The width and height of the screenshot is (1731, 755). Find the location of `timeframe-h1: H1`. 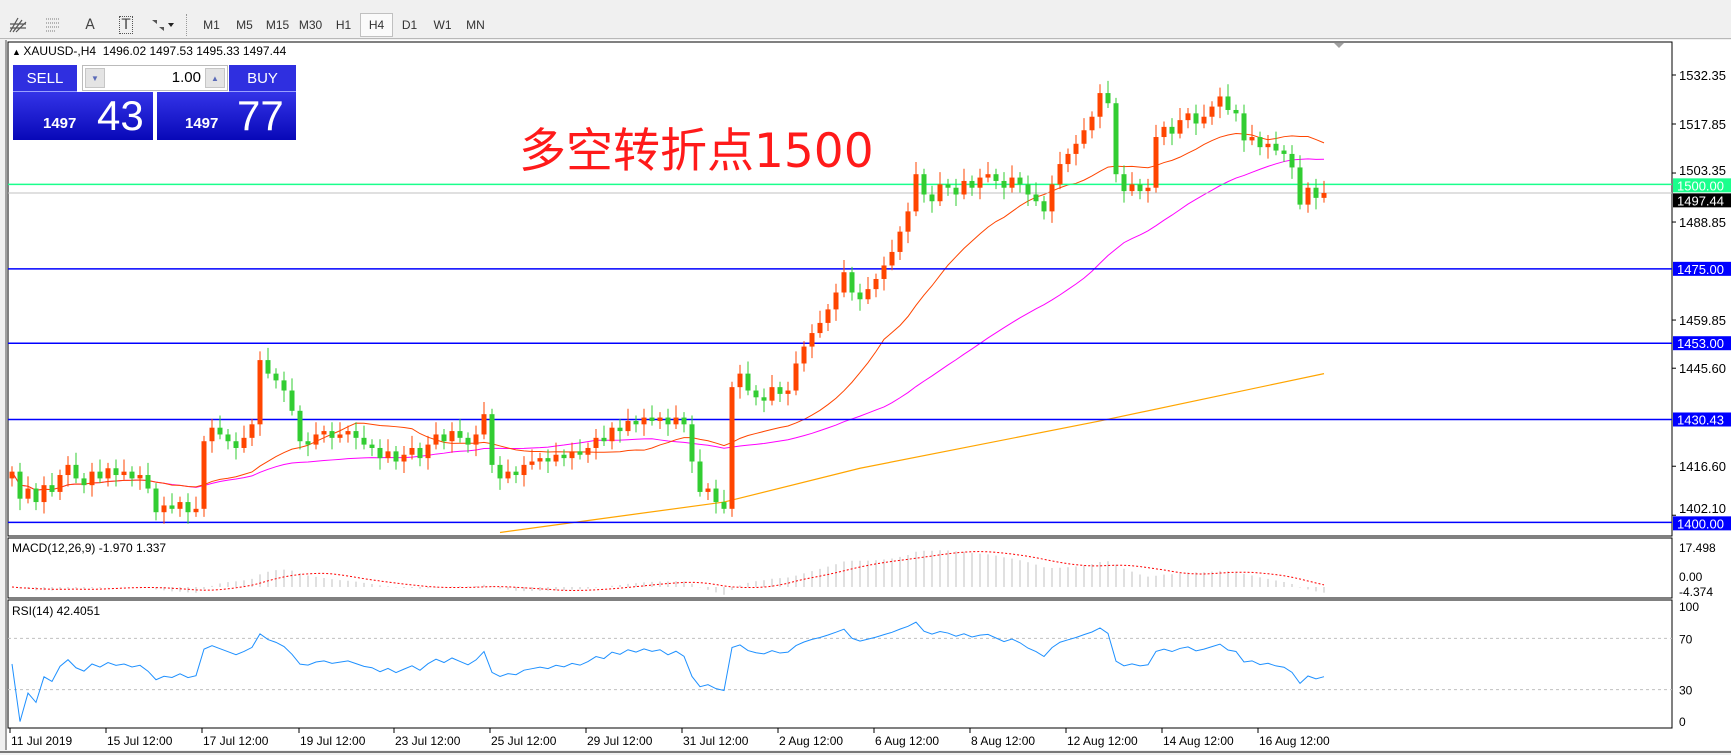

timeframe-h1: H1 is located at coordinates (343, 25).